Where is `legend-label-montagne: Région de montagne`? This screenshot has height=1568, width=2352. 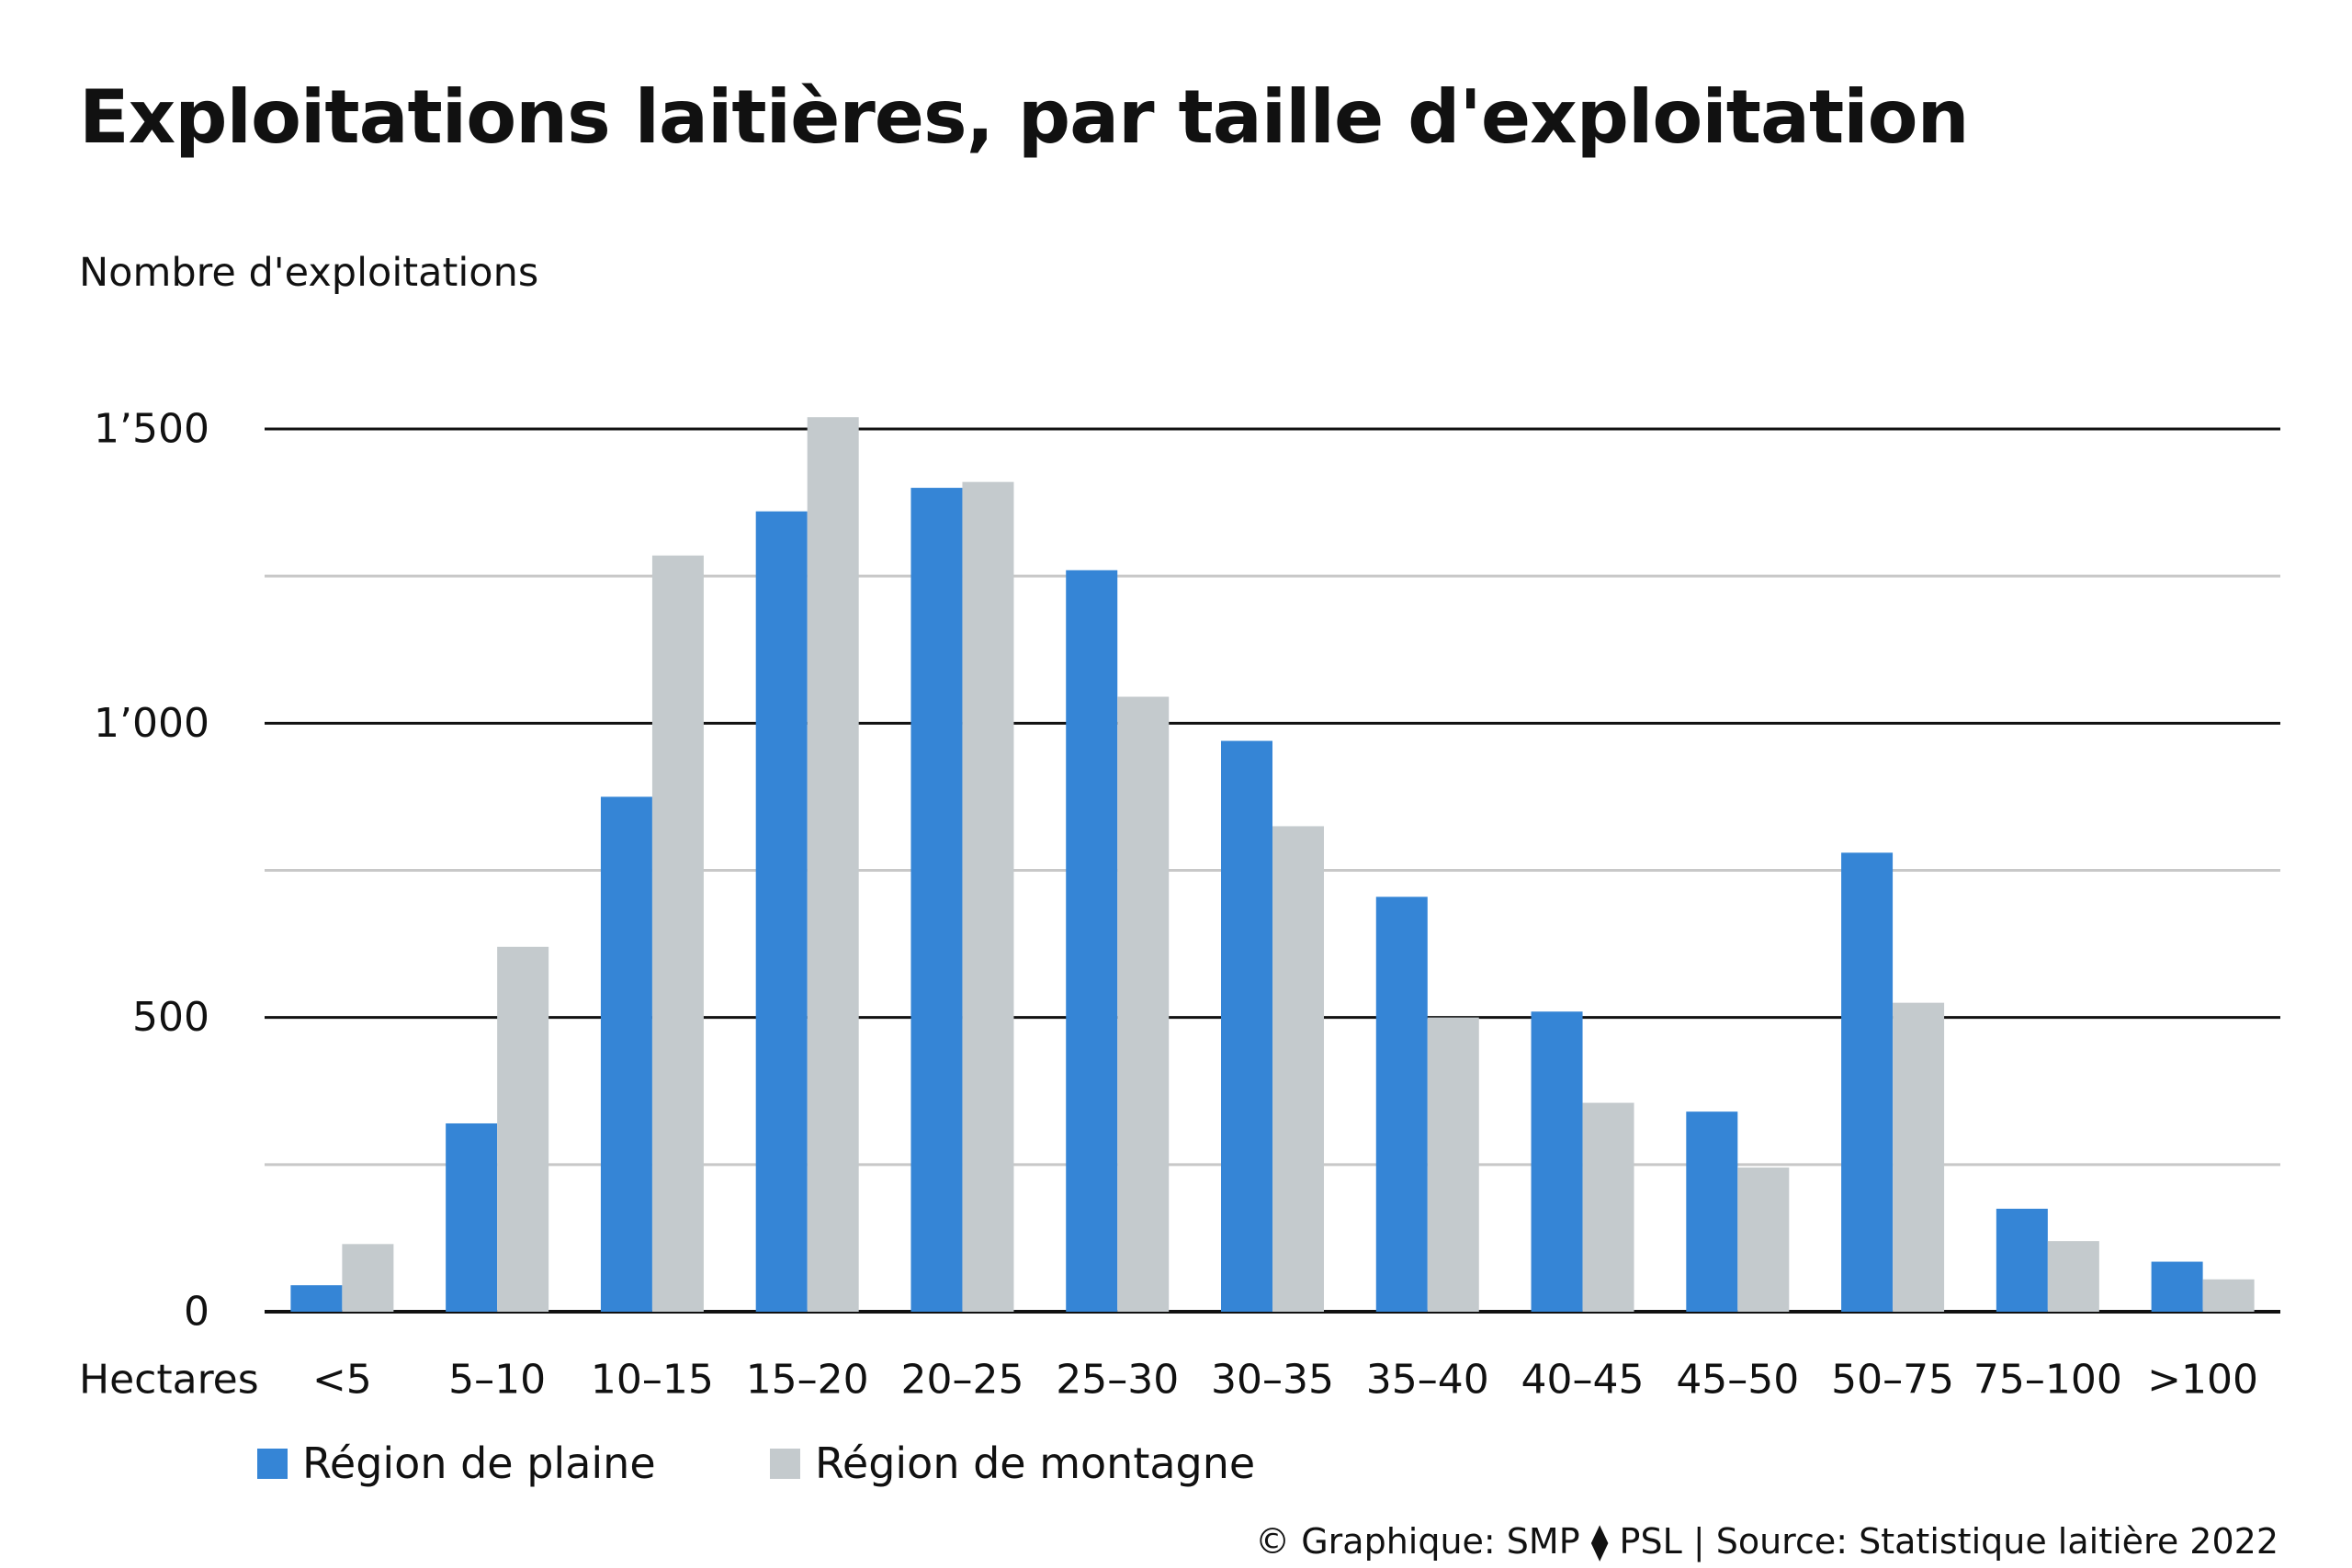
legend-label-montagne: Région de montagne is located at coordinates (1036, 1463).